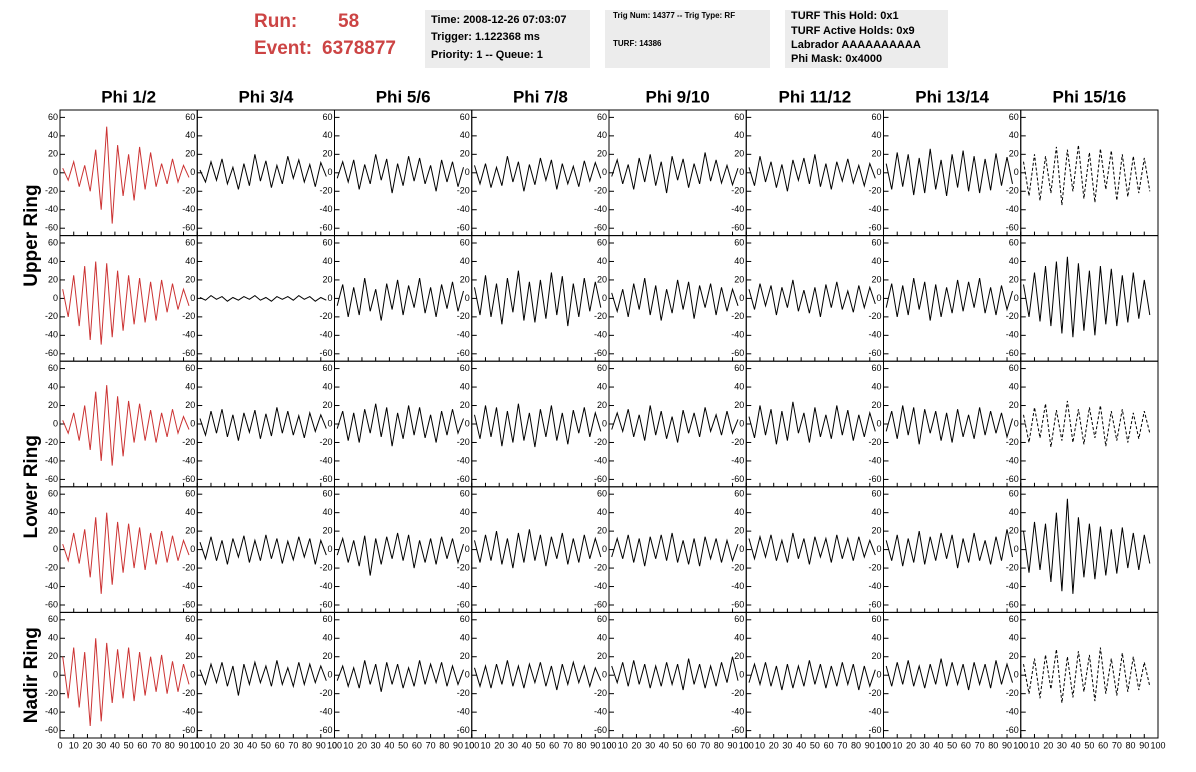 The image size is (1196, 772). Describe the element at coordinates (211, 745) in the screenshot. I see `x-tick-label: 10` at that location.